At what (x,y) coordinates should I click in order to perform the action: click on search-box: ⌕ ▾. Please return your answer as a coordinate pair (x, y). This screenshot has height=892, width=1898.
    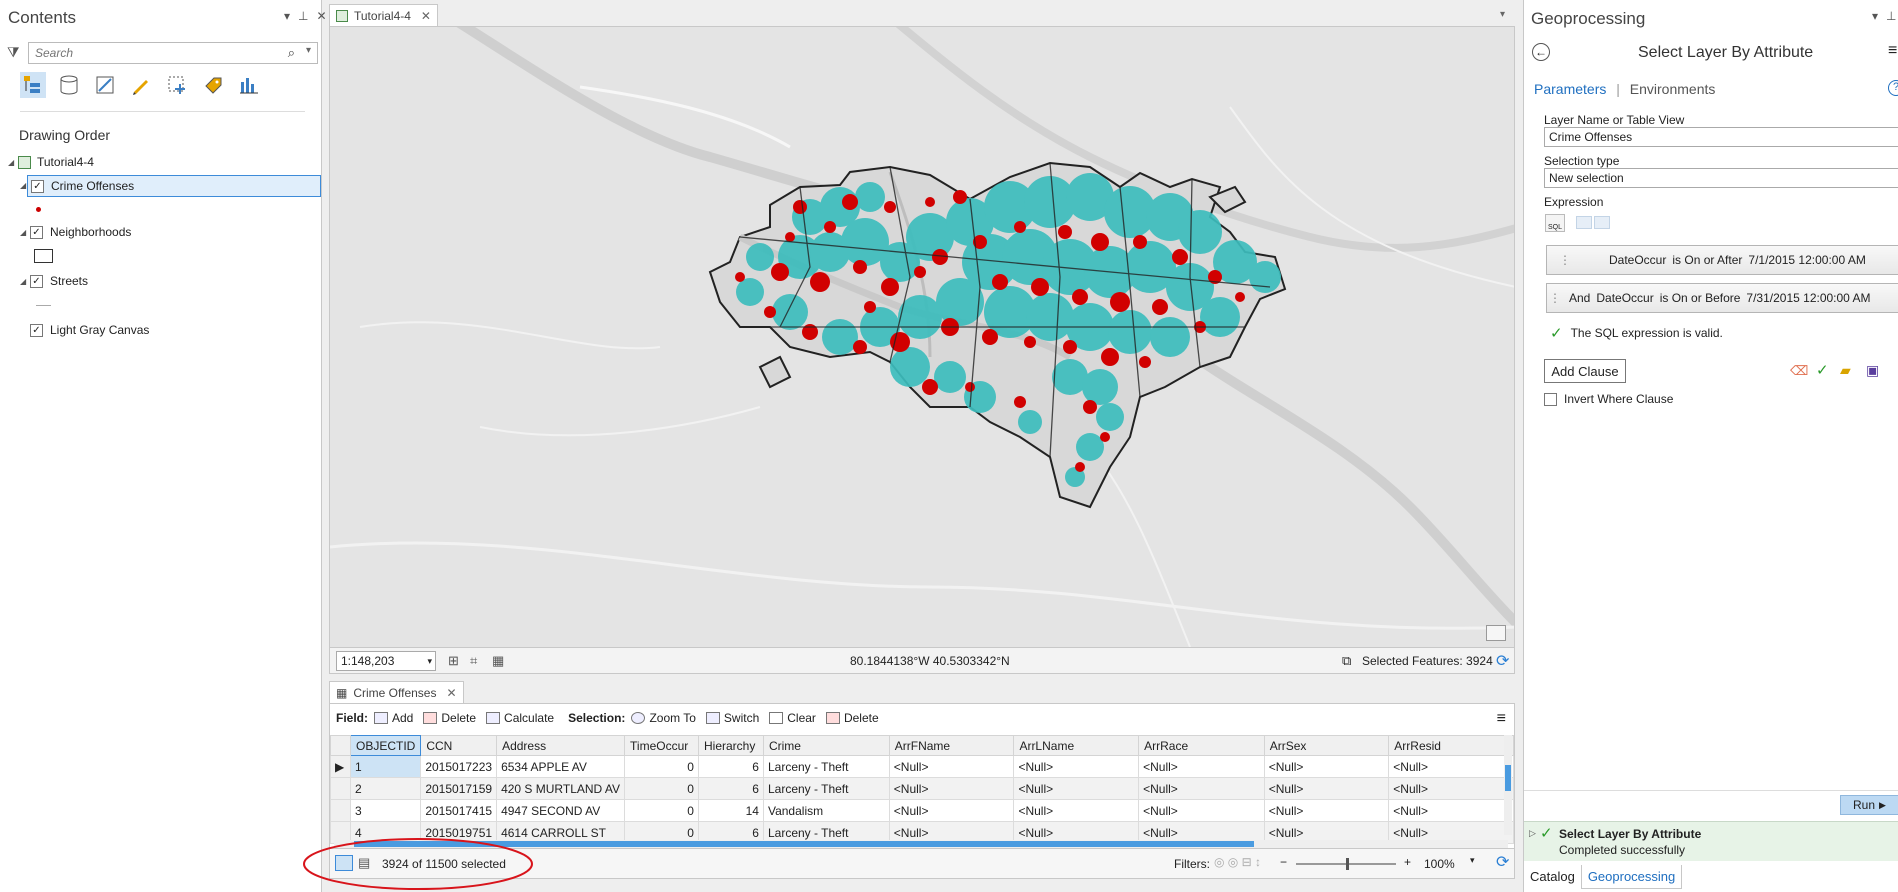
    Looking at the image, I should click on (173, 53).